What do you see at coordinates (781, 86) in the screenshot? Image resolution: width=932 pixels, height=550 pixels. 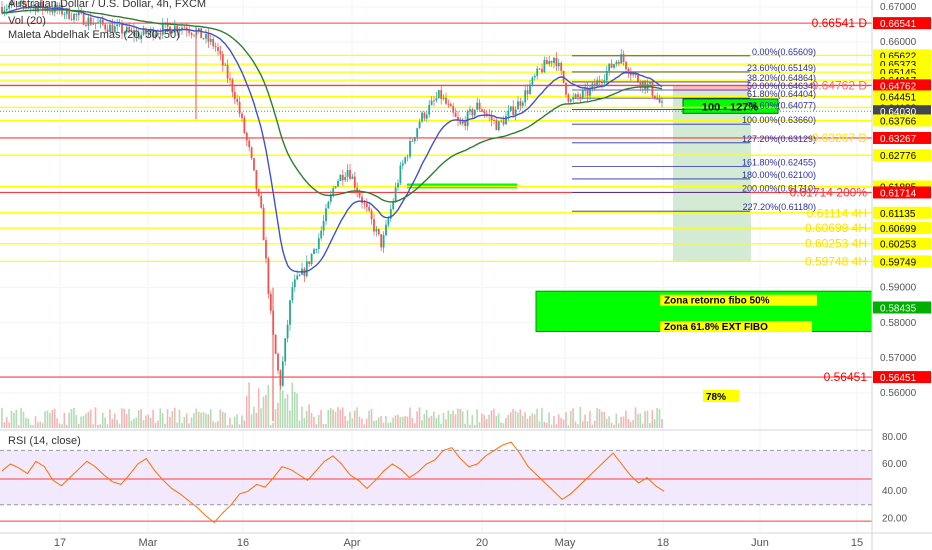 I see `fib-label: 50.00%(0.64634)` at bounding box center [781, 86].